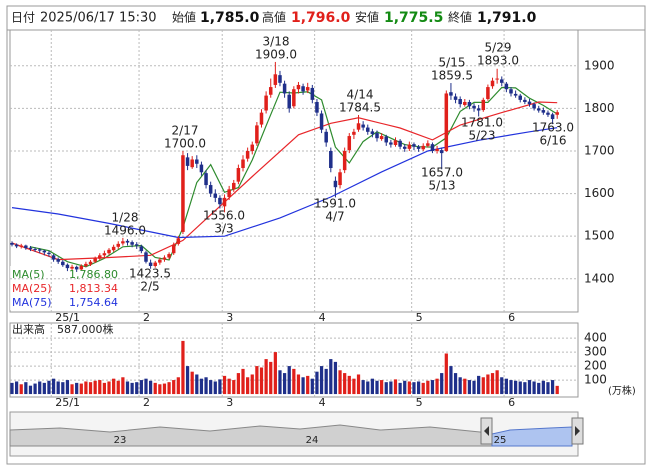 The height and width of the screenshot is (470, 653). Describe the element at coordinates (553, 141) in the screenshot. I see `annotation-date: 6/16` at that location.